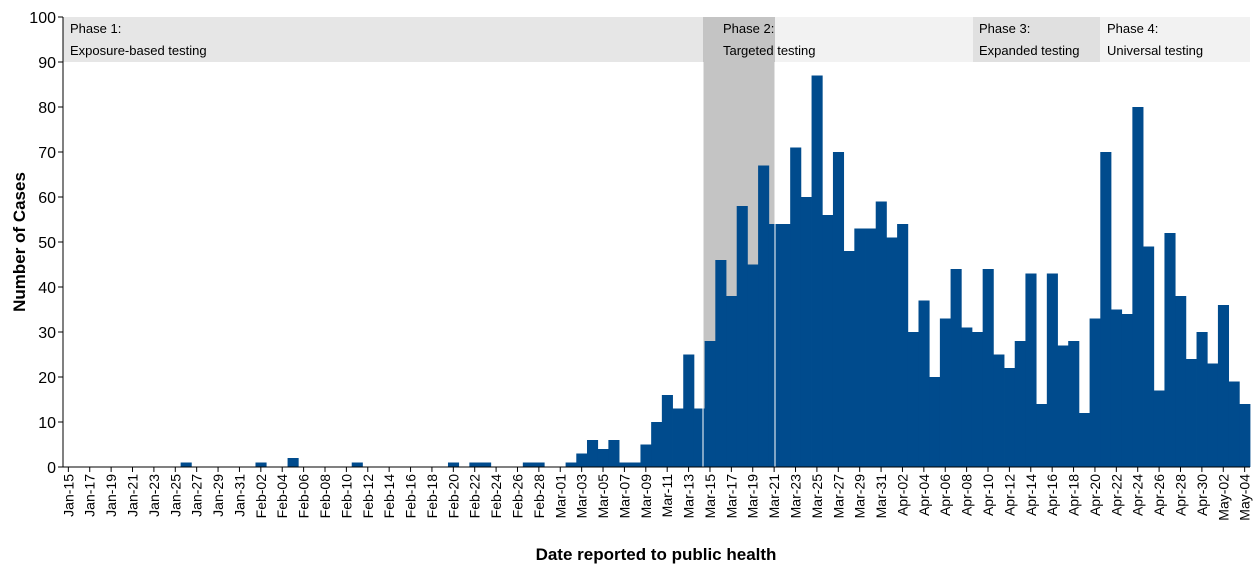  I want to click on x-tick-label: Mar-15, so click(710, 496).